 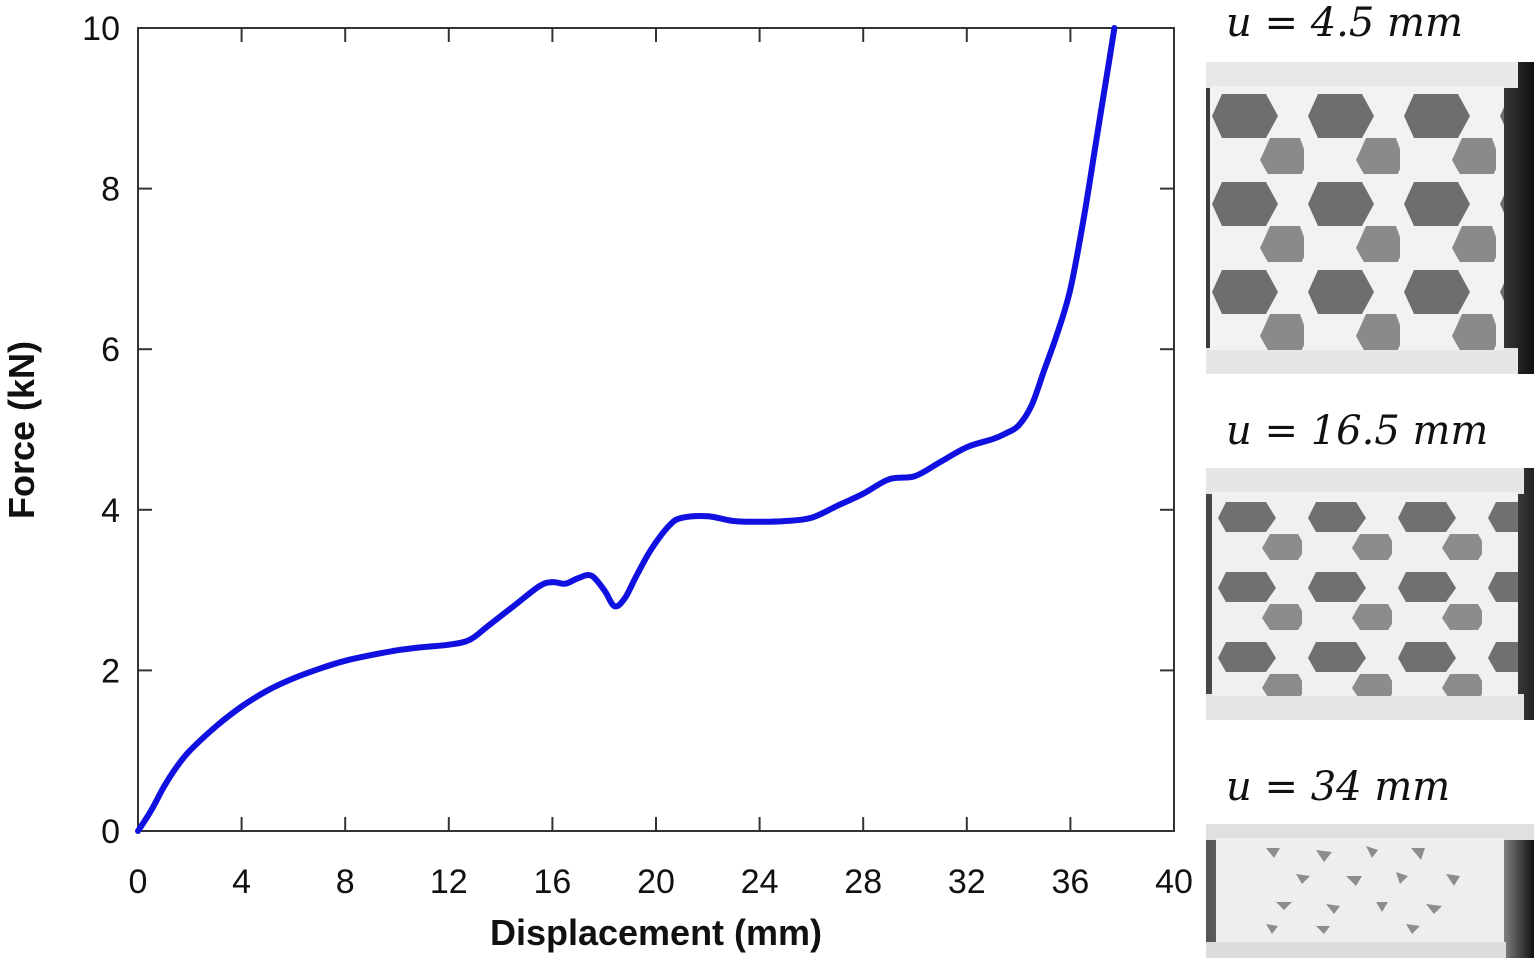 I want to click on x-axis-title: Displacement (mm), so click(x=656, y=932).